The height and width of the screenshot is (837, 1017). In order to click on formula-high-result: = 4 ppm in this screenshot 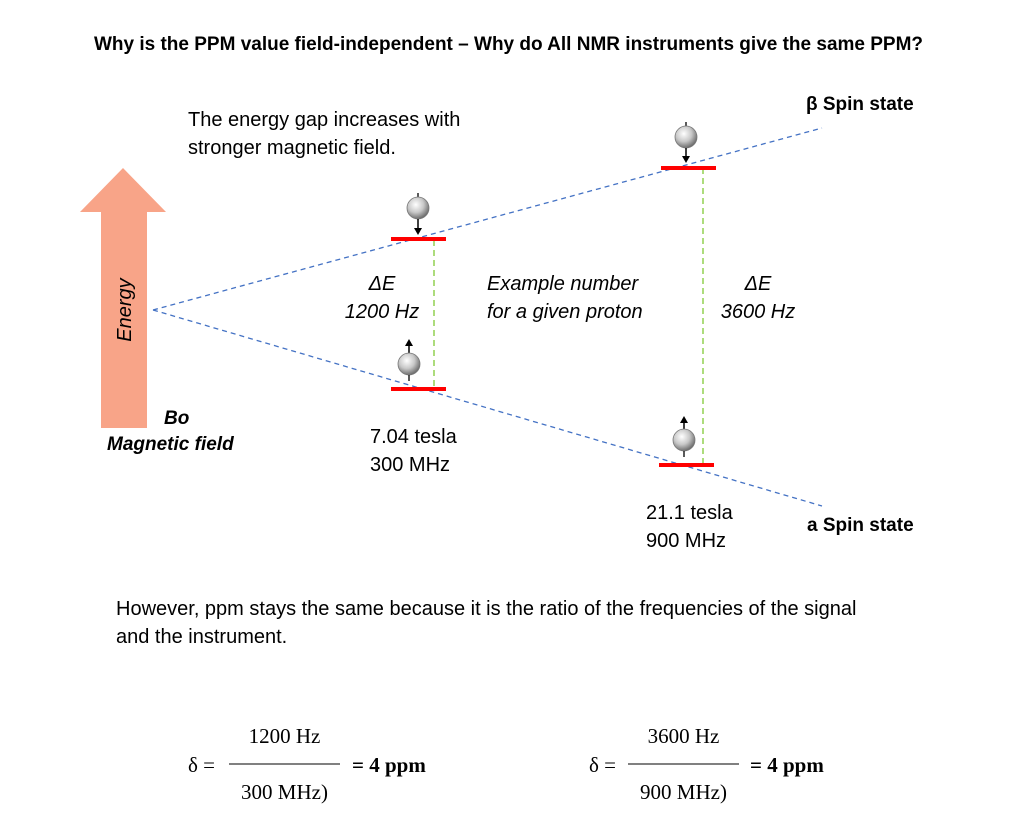, I will do `click(787, 765)`.